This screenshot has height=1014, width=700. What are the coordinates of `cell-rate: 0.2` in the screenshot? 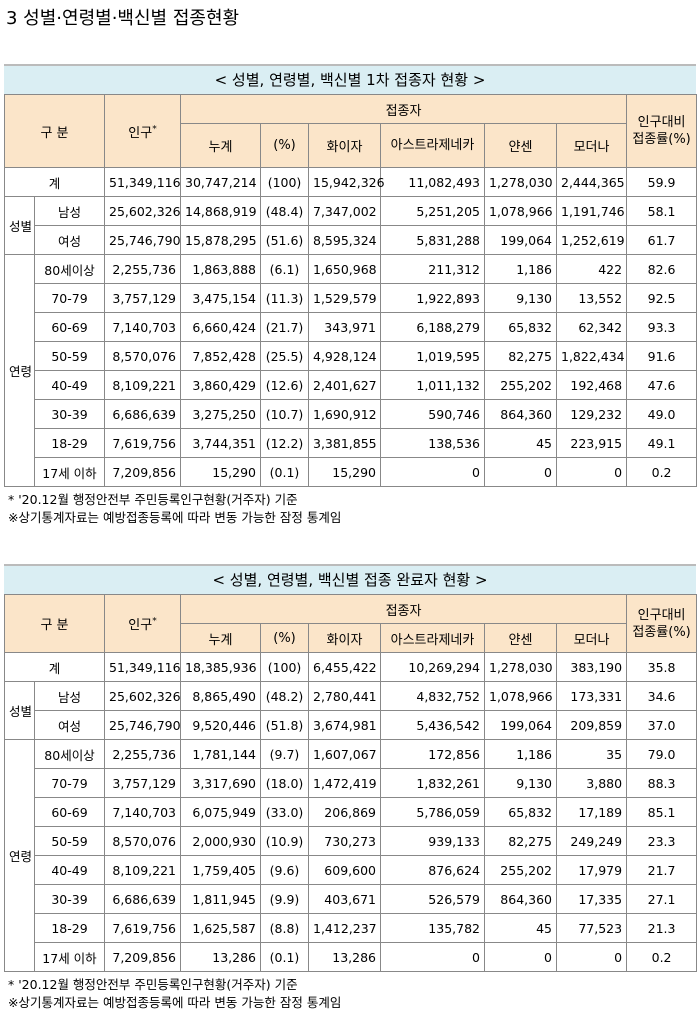 It's located at (662, 957).